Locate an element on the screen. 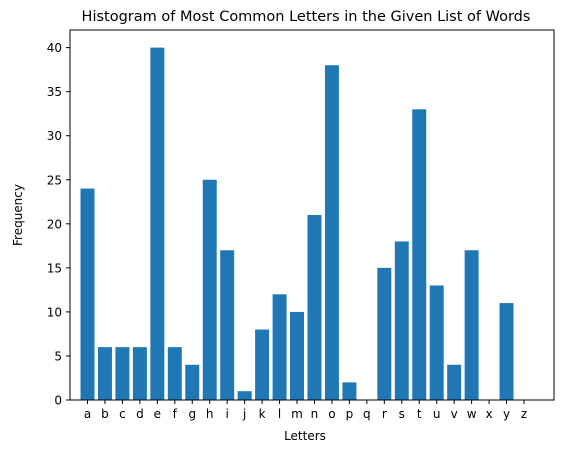  bar-d is located at coordinates (139, 373).